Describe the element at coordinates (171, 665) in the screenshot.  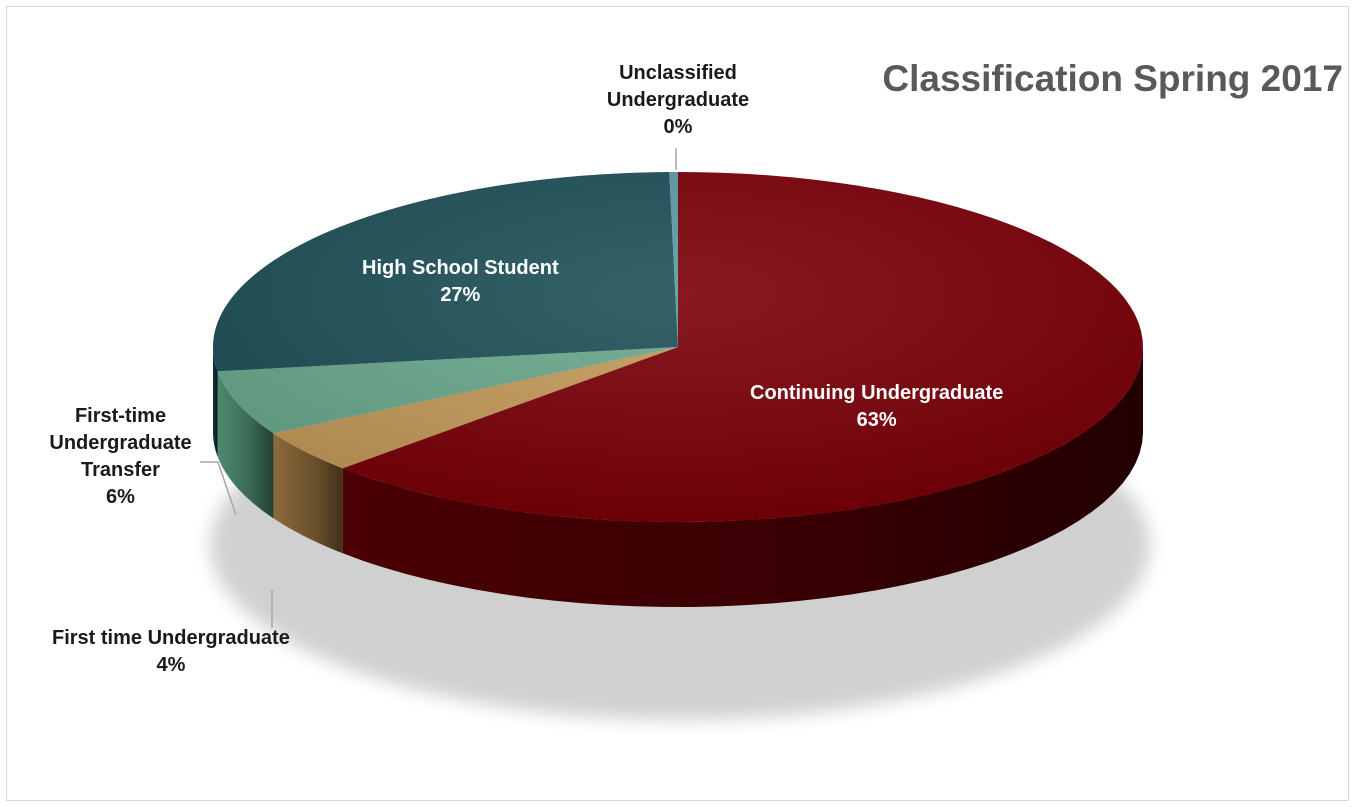
I see `slice-label-percent: 4%` at that location.